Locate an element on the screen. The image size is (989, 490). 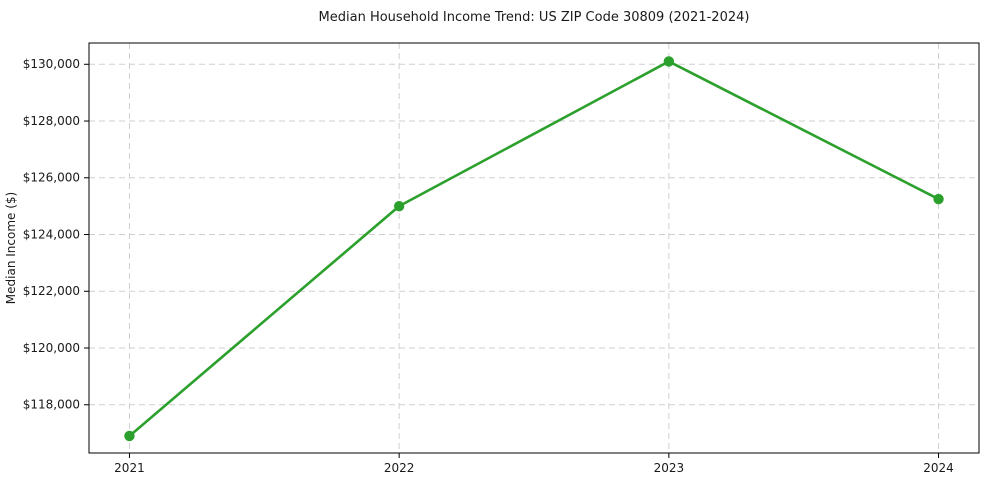
y-tick-label: $124,000 is located at coordinates (51, 234).